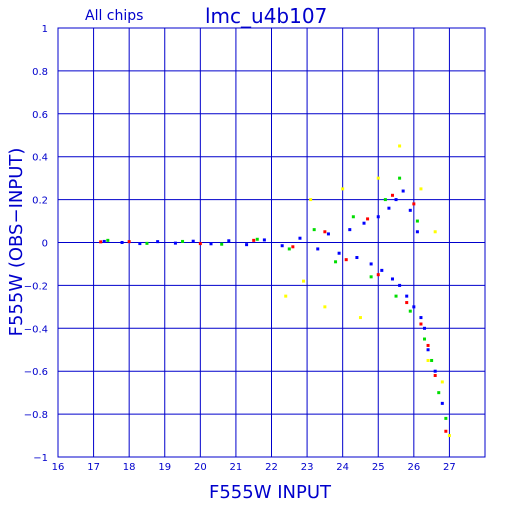 The image size is (512, 512). I want to click on y-tick-label: 0.2, so click(40, 201).